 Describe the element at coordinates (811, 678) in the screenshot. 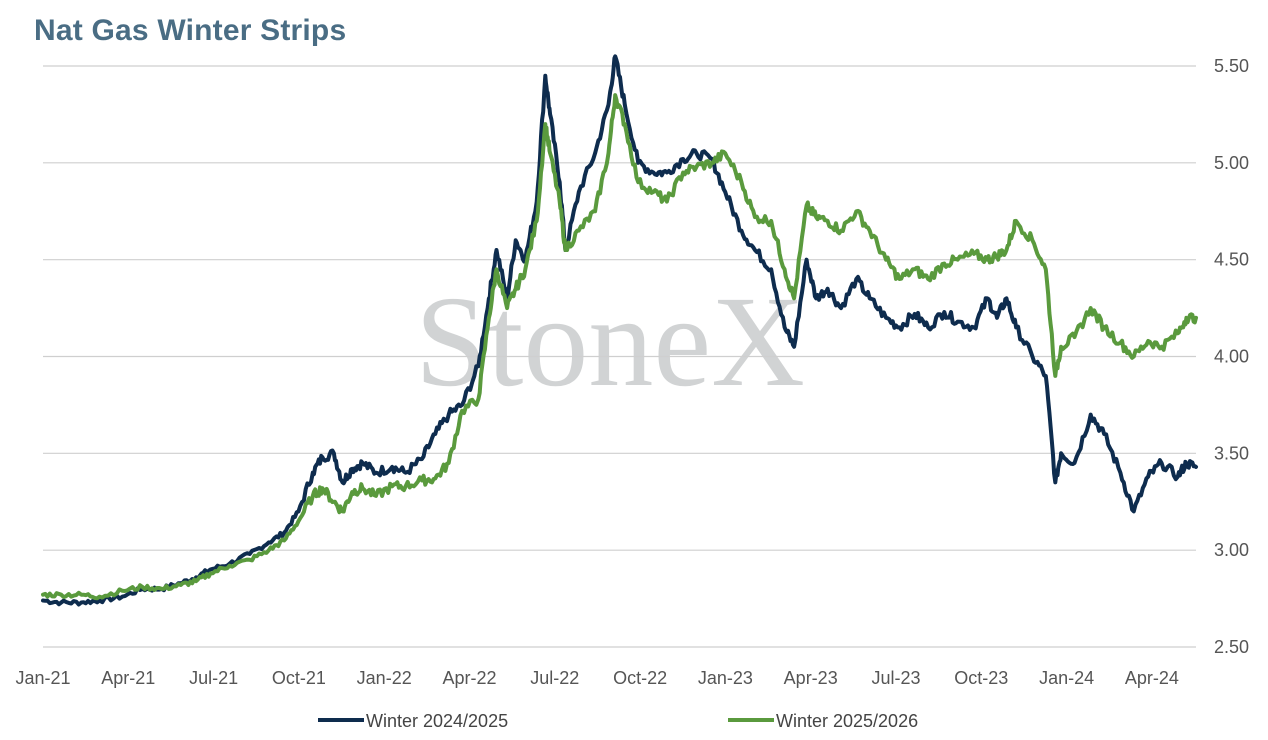

I see `x-tick-label: Apr-23` at that location.